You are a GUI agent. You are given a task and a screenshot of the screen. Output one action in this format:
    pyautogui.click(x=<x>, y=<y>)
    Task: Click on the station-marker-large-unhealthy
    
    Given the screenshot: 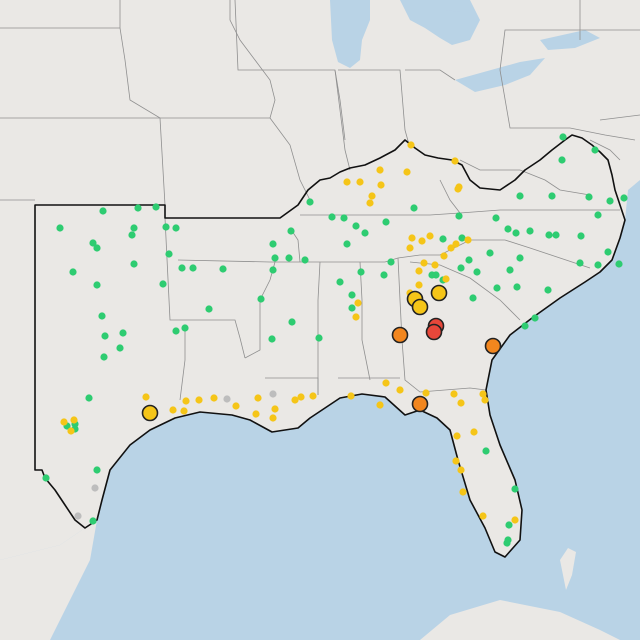 What is the action you would take?
    pyautogui.click(x=434, y=332)
    